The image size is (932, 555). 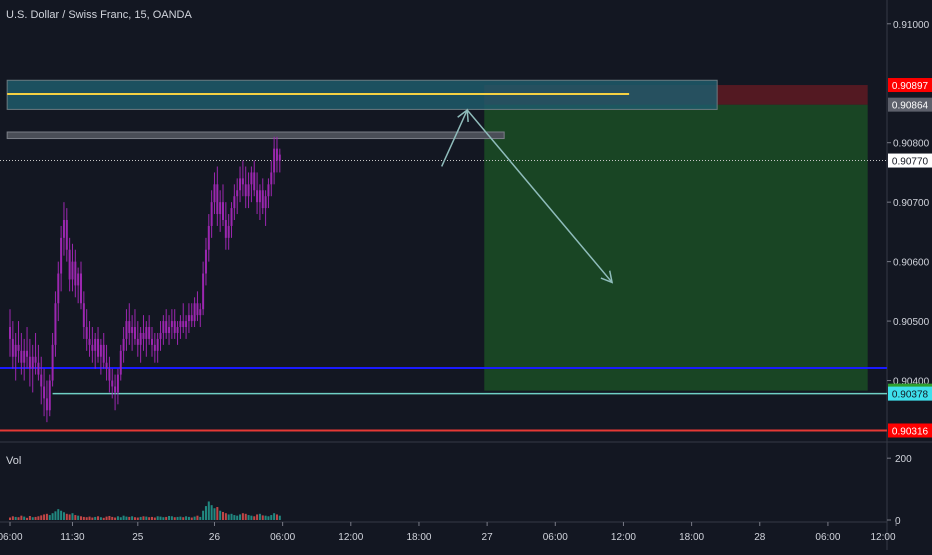 I want to click on x-tick-label: 06:00, so click(x=11, y=537).